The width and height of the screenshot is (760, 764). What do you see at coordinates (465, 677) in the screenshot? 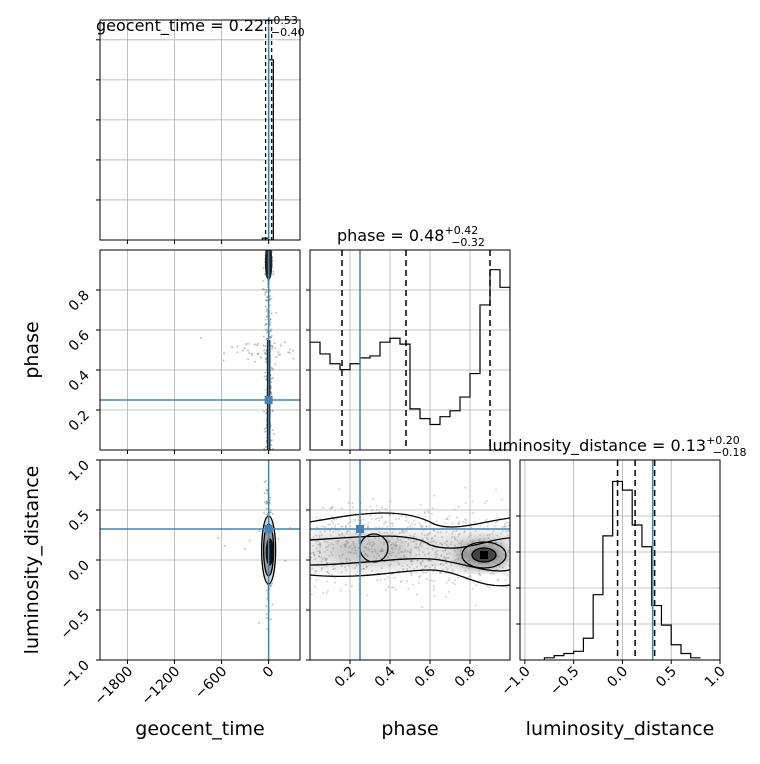
I see `lum-phase-x-tick-label: 0.8` at bounding box center [465, 677].